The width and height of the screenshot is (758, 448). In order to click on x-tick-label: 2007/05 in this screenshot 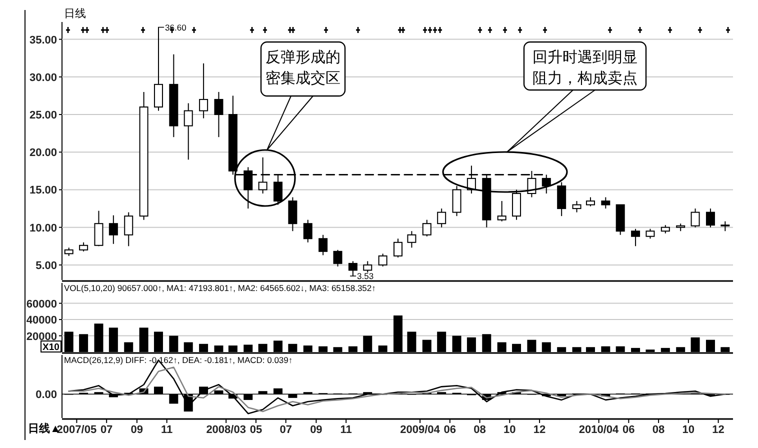, I will do `click(76, 430)`.